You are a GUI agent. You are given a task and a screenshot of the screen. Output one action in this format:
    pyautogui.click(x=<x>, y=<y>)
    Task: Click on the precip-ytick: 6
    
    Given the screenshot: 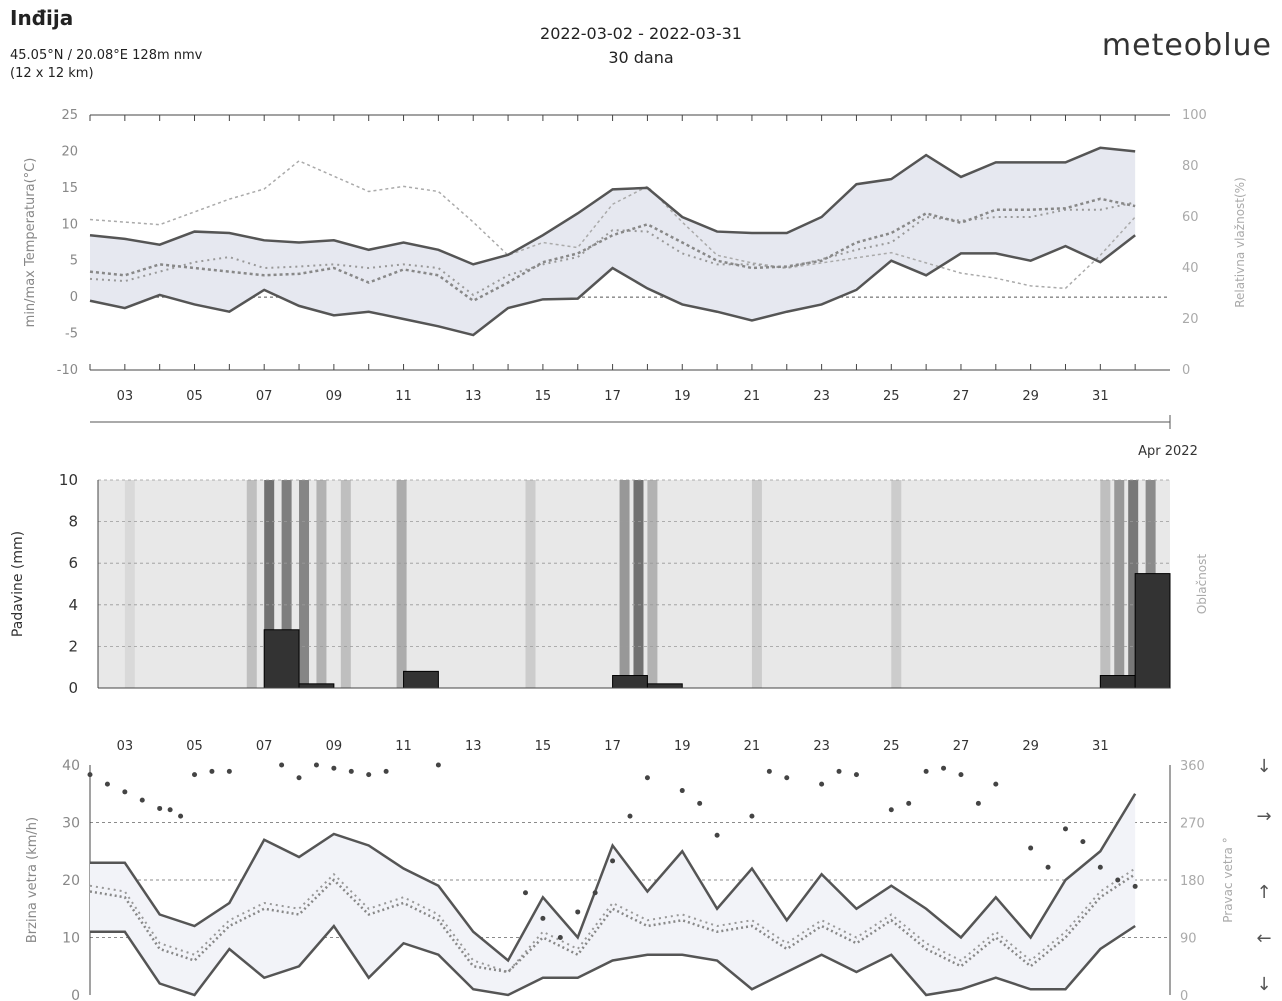 What is the action you would take?
    pyautogui.click(x=73, y=563)
    